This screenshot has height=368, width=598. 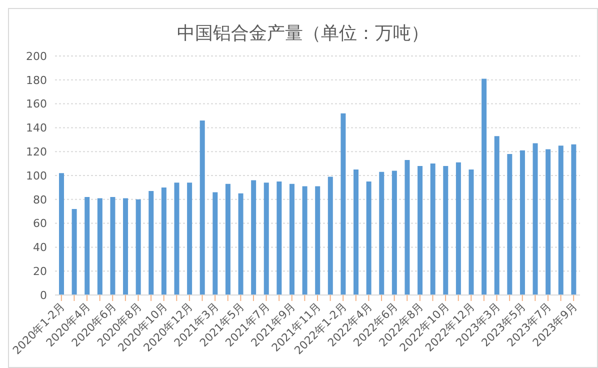 I want to click on y-tick-label: 40, so click(x=40, y=247).